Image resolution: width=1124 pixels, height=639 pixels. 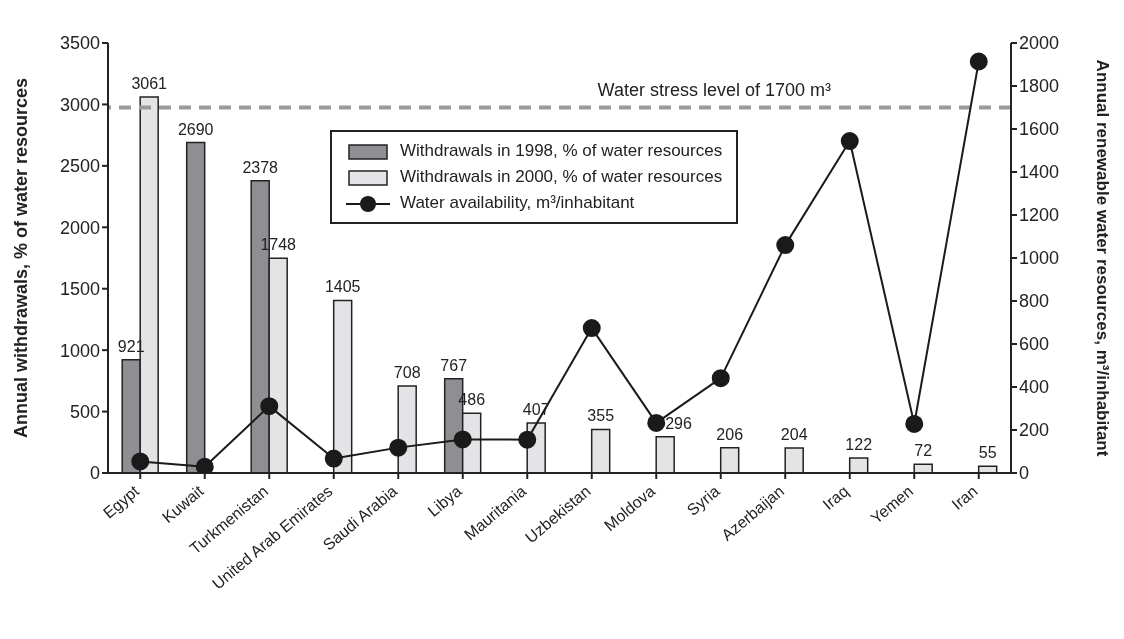 What do you see at coordinates (195, 129) in the screenshot?
I see `data-label: 2690` at bounding box center [195, 129].